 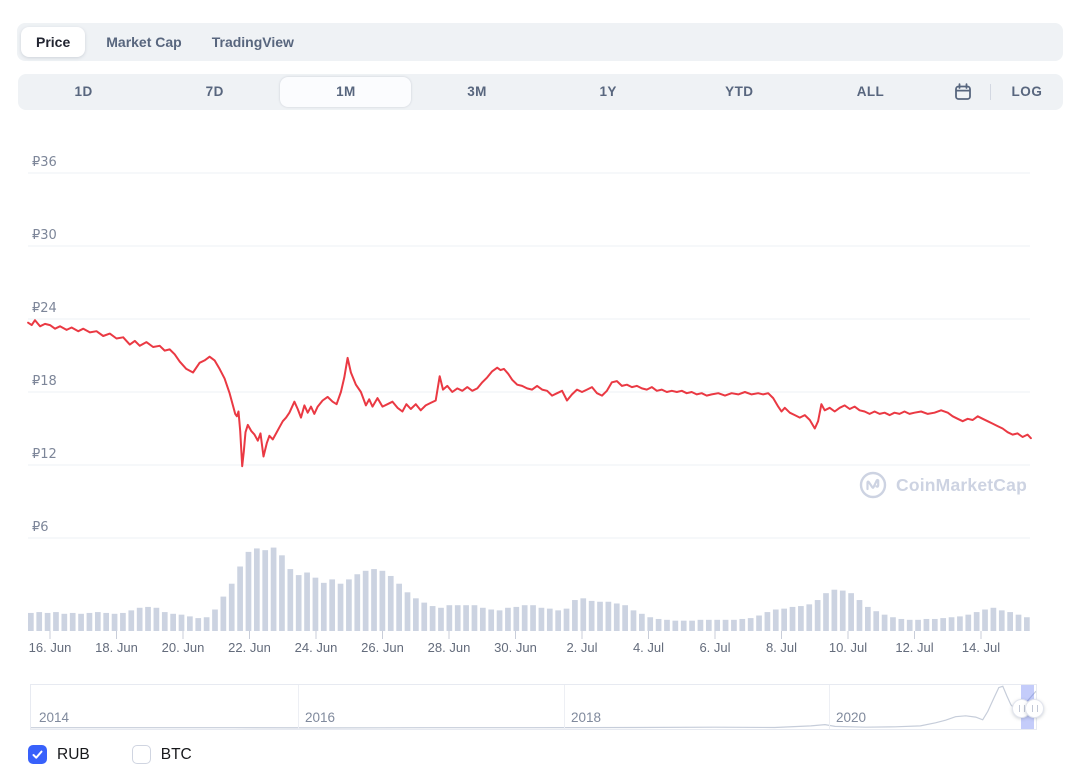 I want to click on calendar-button, so click(x=963, y=92).